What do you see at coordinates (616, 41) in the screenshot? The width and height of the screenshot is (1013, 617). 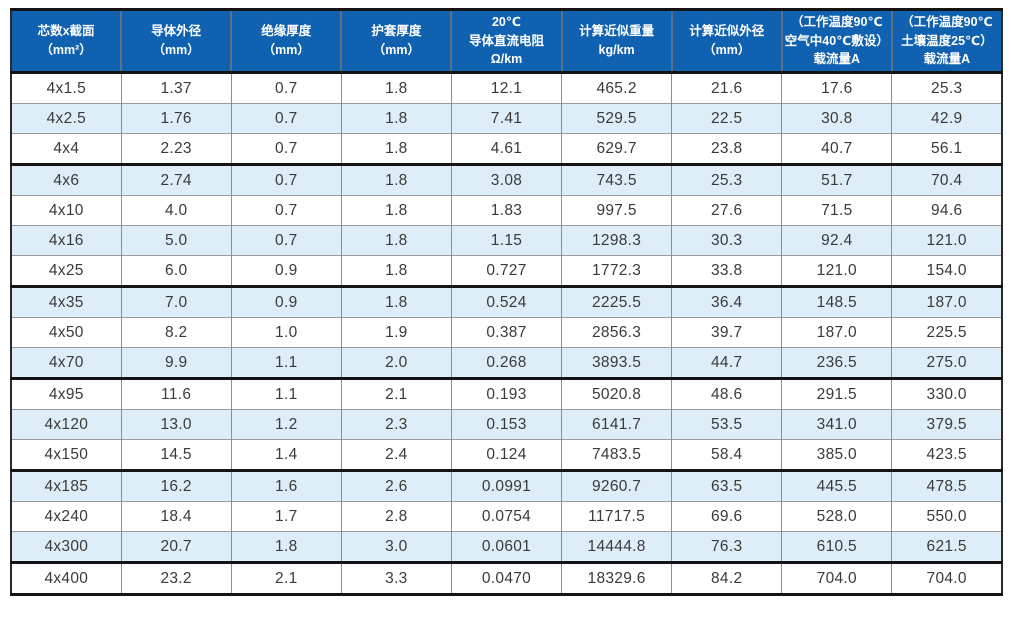 I see `column-header-approx-weight: 计算近似重量 kg/km` at bounding box center [616, 41].